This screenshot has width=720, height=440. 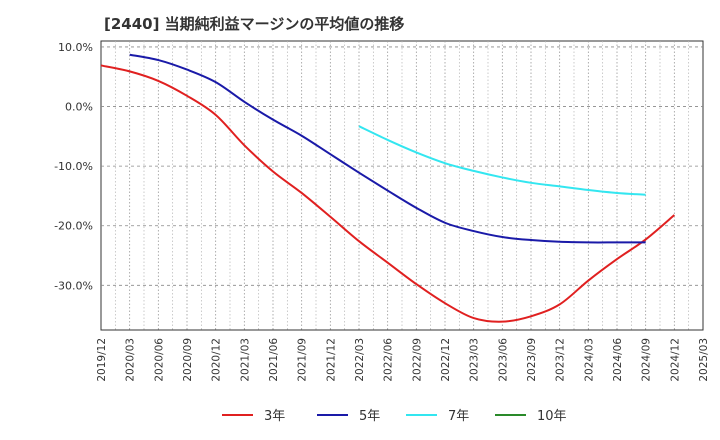 What do you see at coordinates (389, 360) in the screenshot?
I see `x-tick-label: 2022/06` at bounding box center [389, 360].